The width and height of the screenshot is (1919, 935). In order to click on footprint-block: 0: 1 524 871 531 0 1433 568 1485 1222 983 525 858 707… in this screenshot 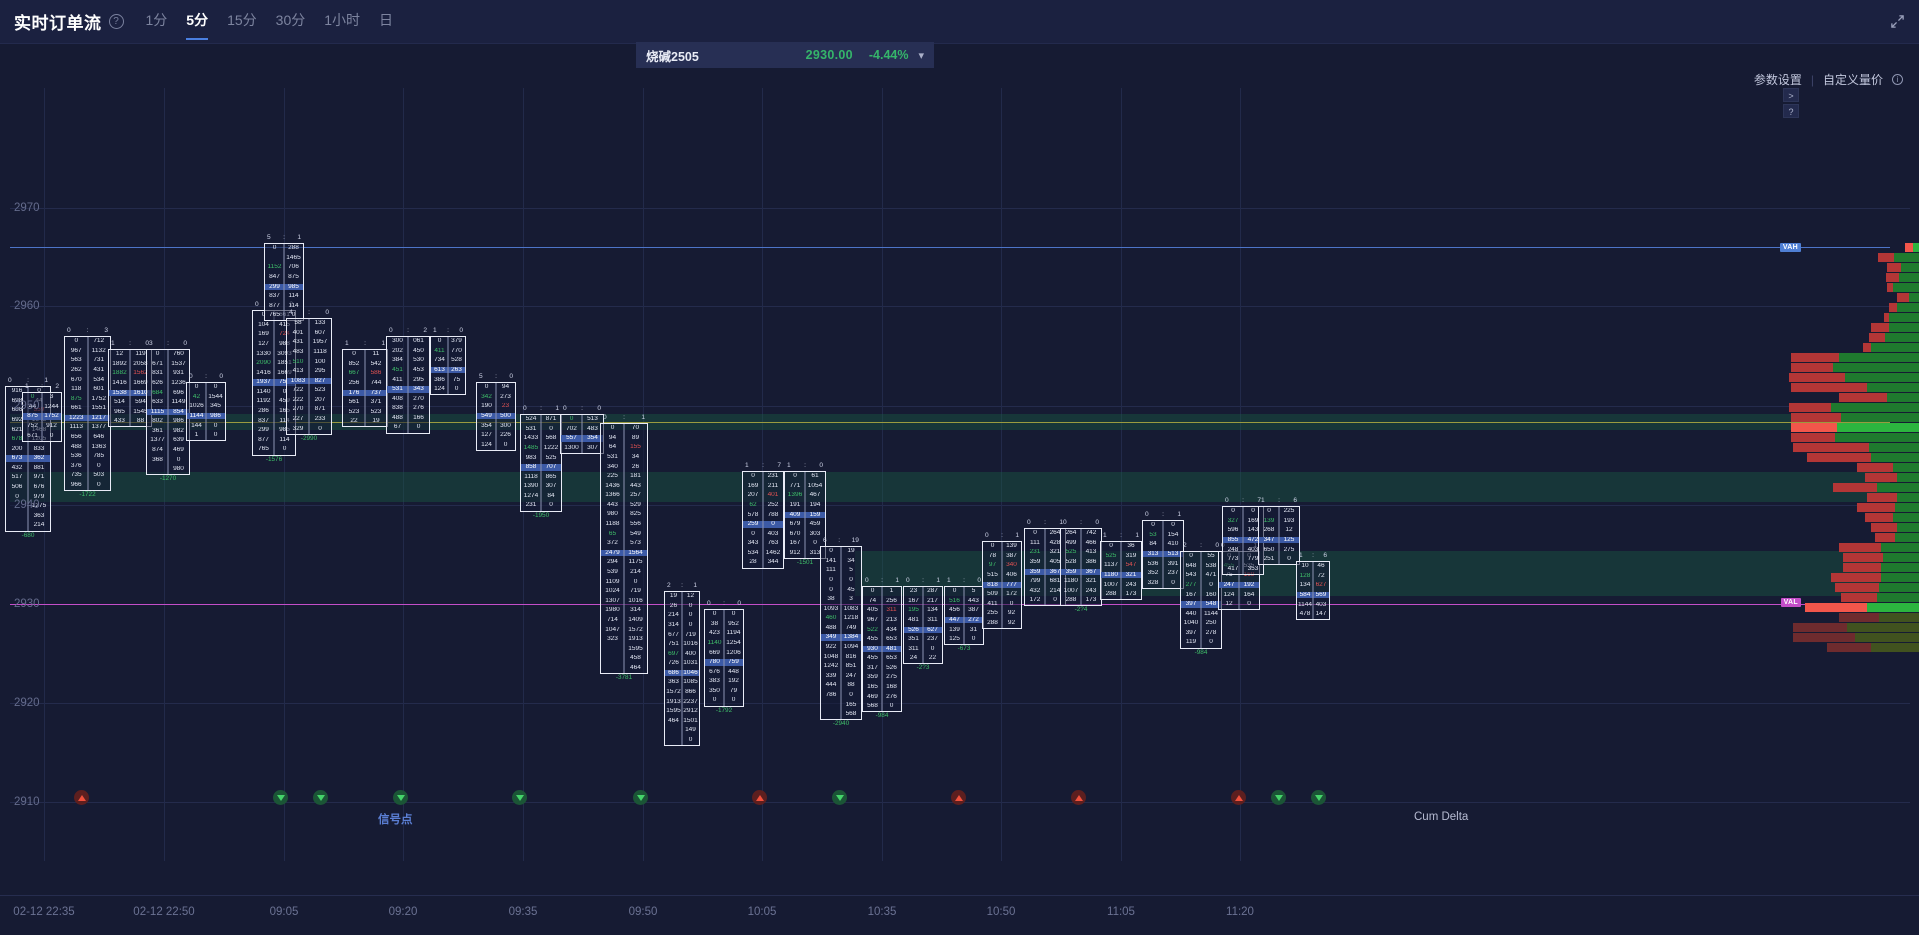, I will do `click(541, 462)`.